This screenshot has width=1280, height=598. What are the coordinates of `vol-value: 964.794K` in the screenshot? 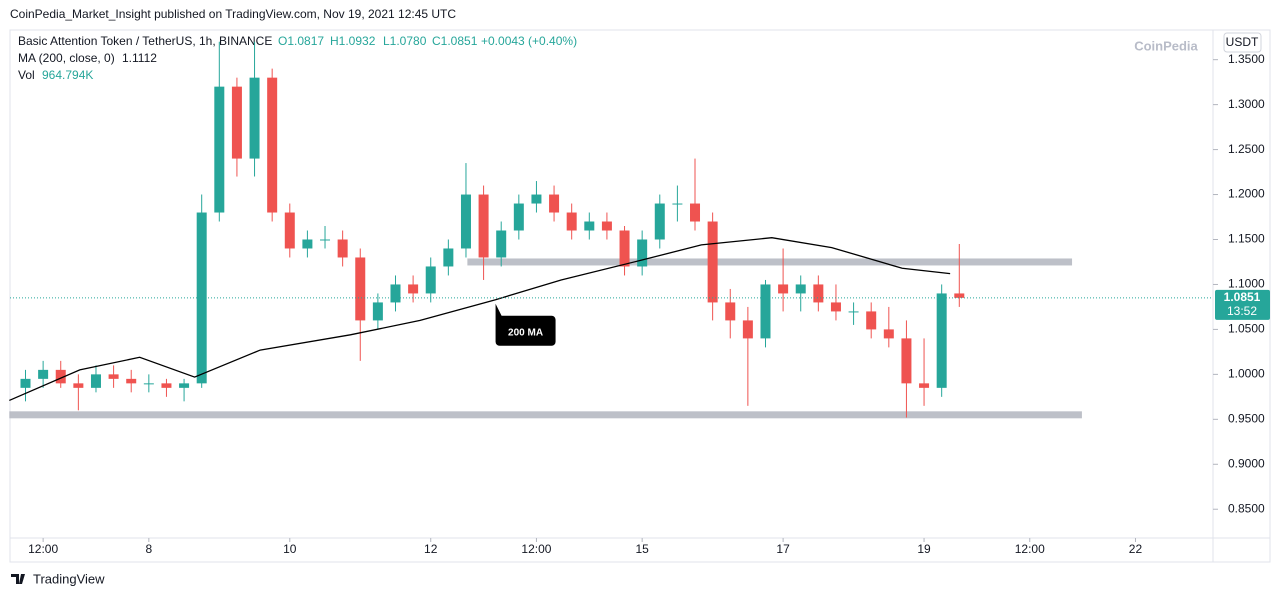 It's located at (67, 75).